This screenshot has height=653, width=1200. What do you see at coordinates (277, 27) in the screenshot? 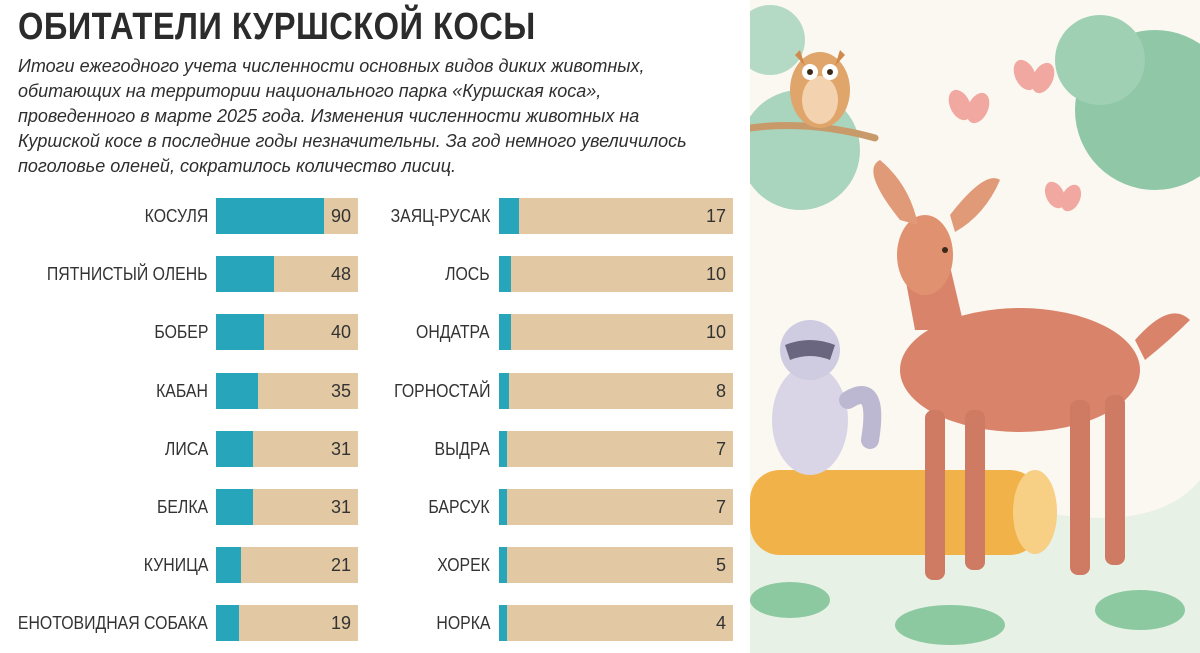
I see `page-title: ОБИТАТЕЛИ КУРШСКОЙ КОСЫ` at bounding box center [277, 27].